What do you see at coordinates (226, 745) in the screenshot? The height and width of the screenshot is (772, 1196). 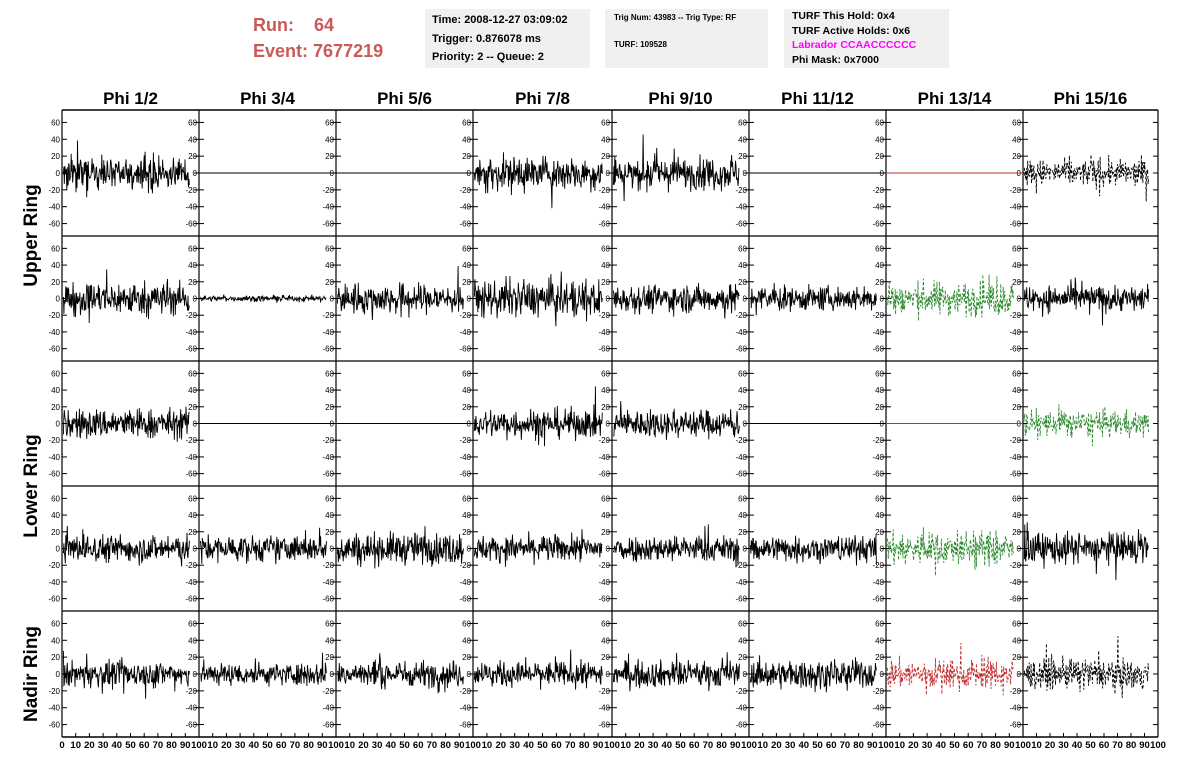 I see `x-tick-label: 20` at bounding box center [226, 745].